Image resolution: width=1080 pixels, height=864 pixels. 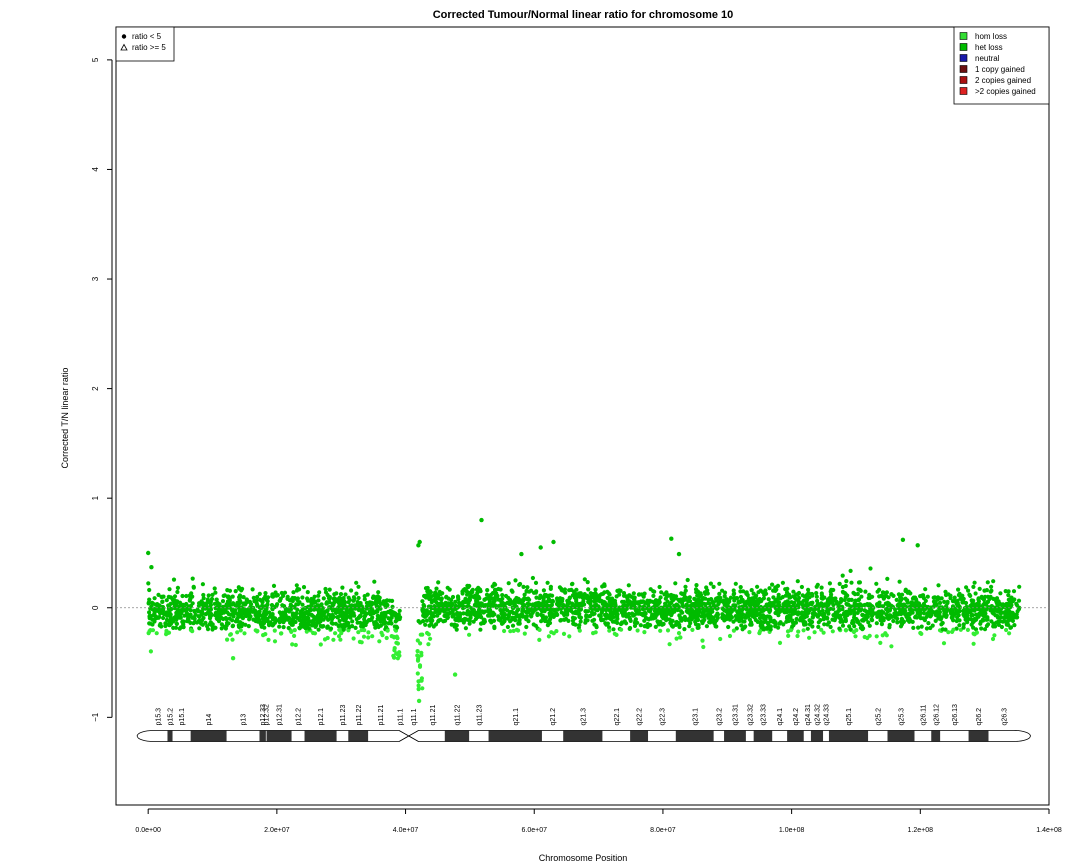 What do you see at coordinates (299, 717) in the screenshot?
I see `ideogram-band-label: p12.2` at bounding box center [299, 717].